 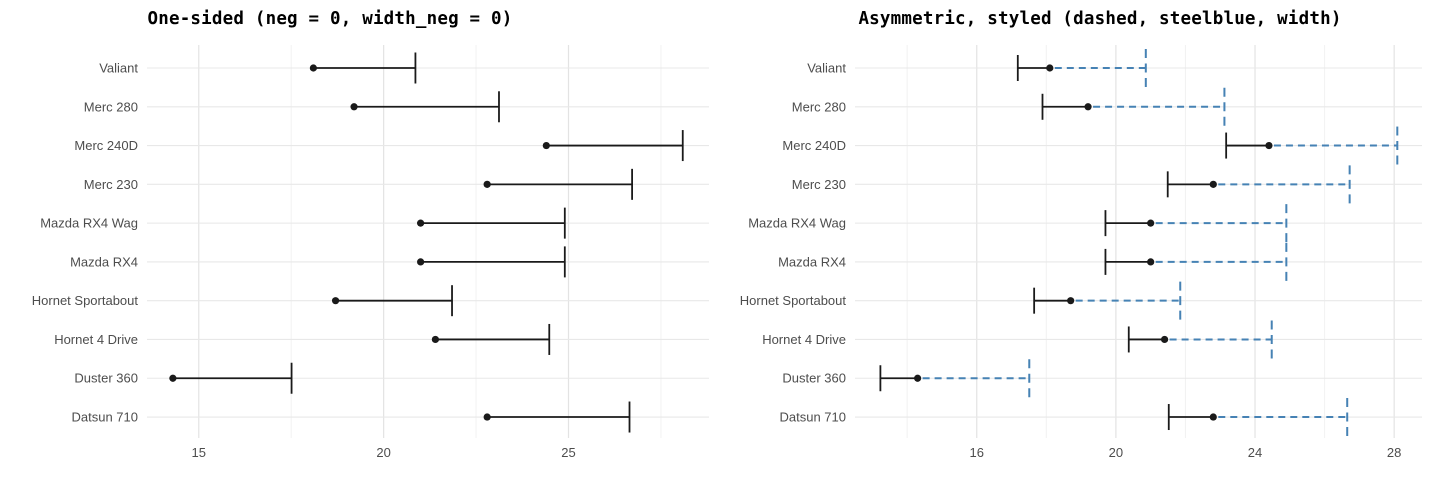 I want to click on x-tick-label: 24, so click(x=1255, y=452).